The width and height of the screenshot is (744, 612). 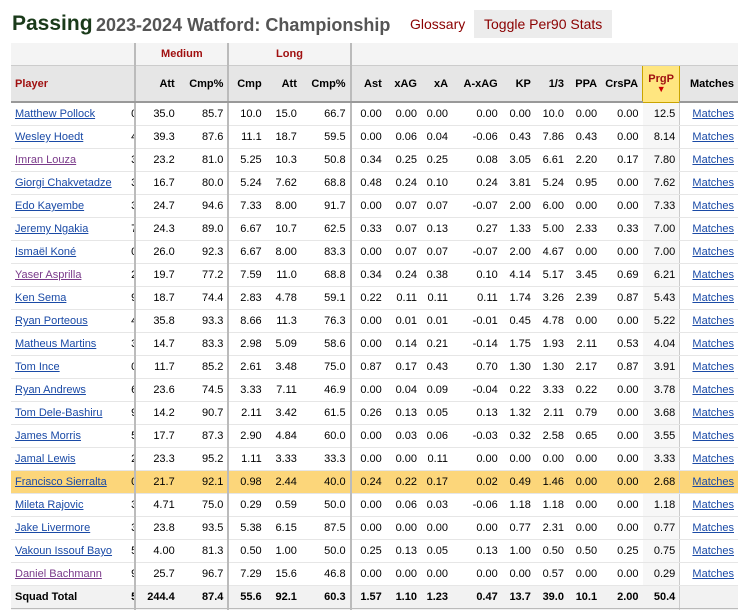 I want to click on cell-final-third: 4.78, so click(x=551, y=321).